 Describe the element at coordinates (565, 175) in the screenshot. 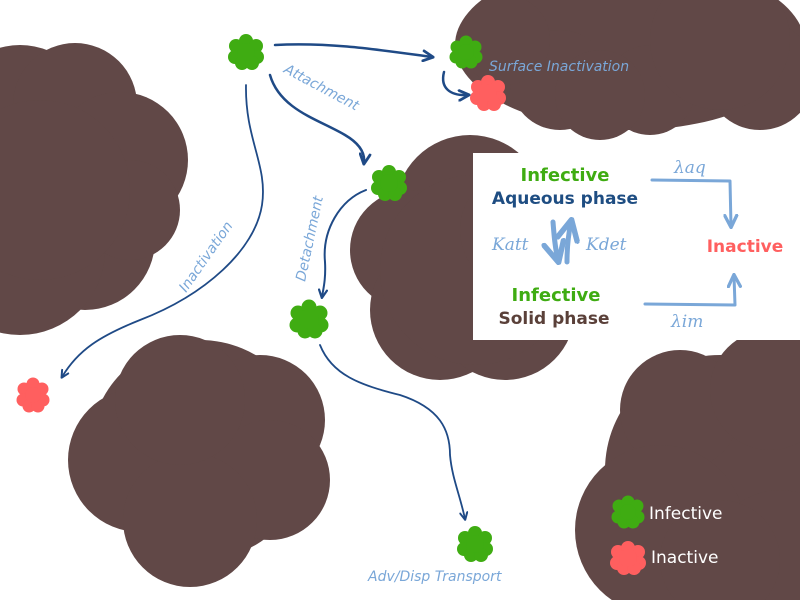

I see `box-infective-aqueous: Infective` at that location.